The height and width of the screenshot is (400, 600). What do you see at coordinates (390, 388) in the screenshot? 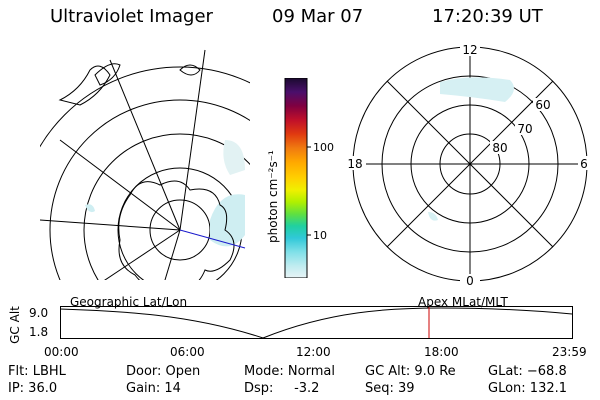
I see `info-seq: Seq: 39` at bounding box center [390, 388].